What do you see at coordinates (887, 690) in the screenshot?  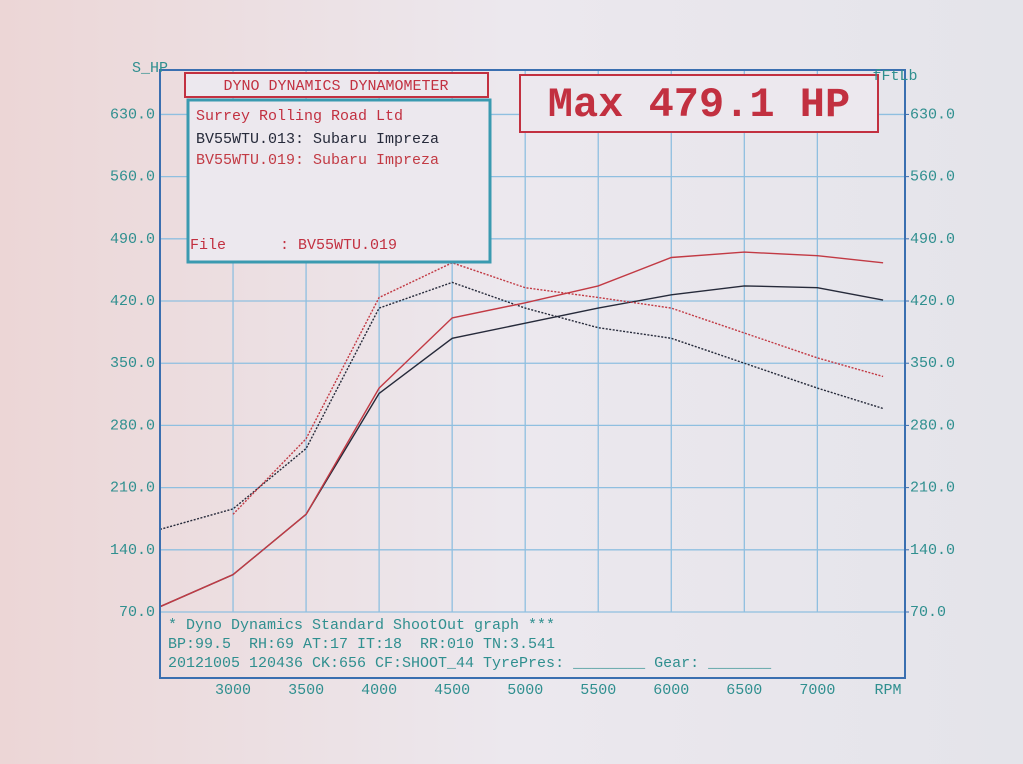 I see `x-axis-label: RPM` at bounding box center [887, 690].